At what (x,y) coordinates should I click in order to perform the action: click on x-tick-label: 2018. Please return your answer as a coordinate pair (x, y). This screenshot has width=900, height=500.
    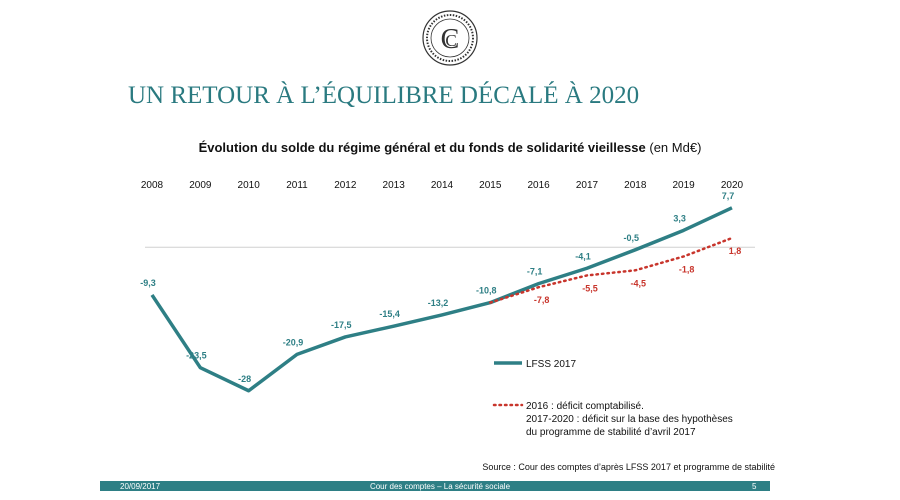
    Looking at the image, I should click on (635, 185).